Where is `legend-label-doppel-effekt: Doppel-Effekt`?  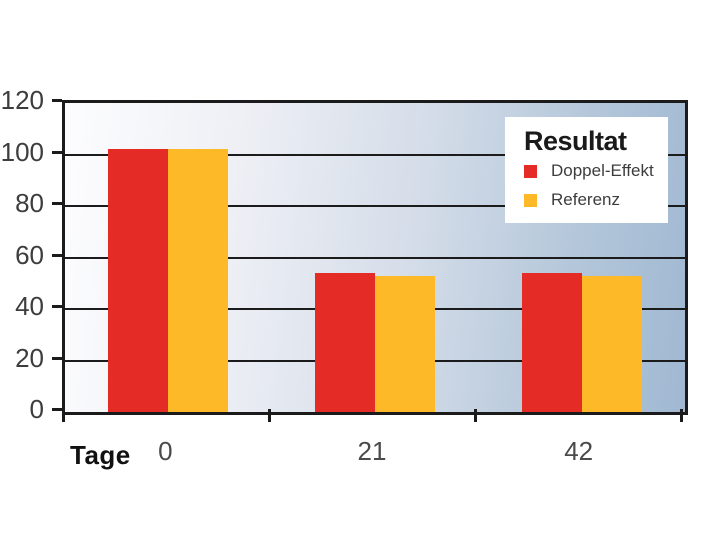 legend-label-doppel-effekt: Doppel-Effekt is located at coordinates (602, 170).